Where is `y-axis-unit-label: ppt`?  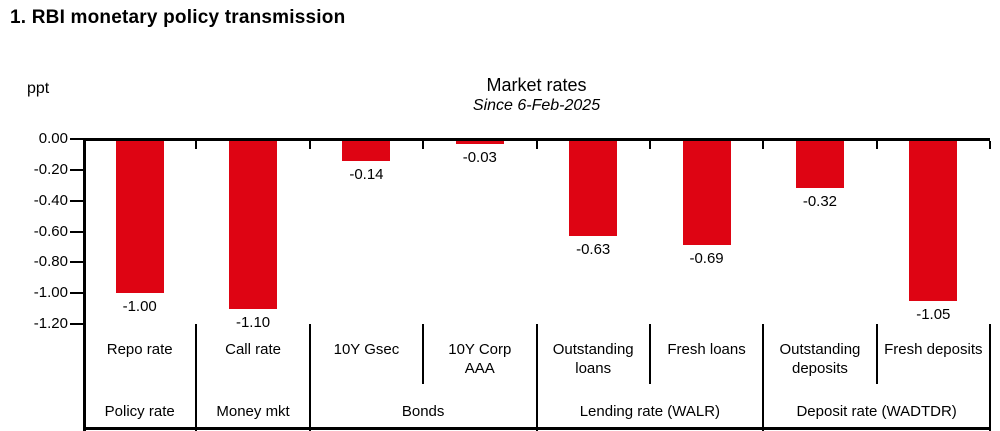 y-axis-unit-label: ppt is located at coordinates (38, 88).